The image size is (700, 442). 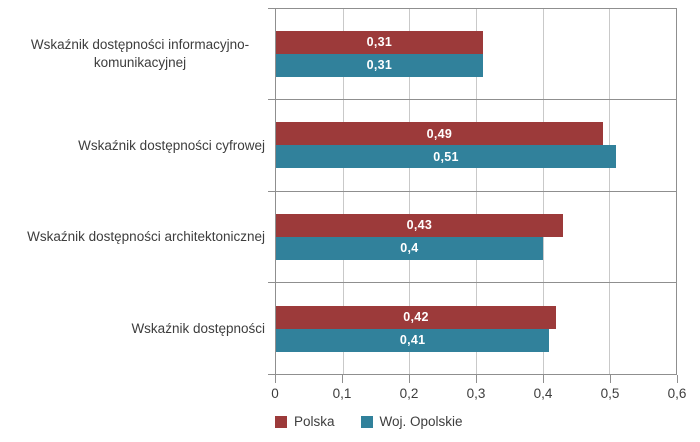 I want to click on bar-polska: 0,31, so click(x=379, y=42).